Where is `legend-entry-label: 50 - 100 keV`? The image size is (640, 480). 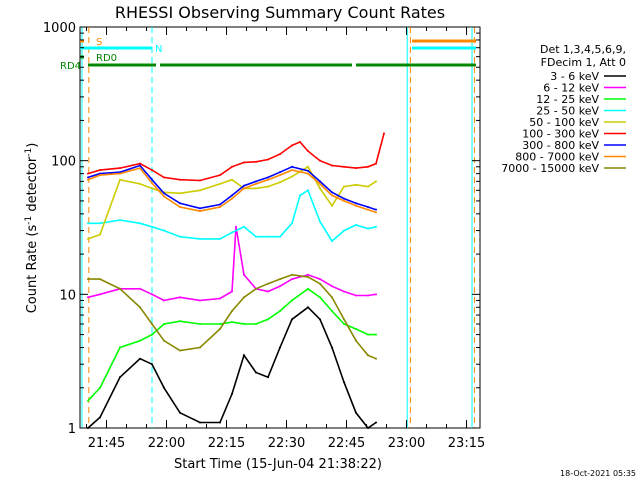 legend-entry-label: 50 - 100 keV is located at coordinates (564, 122).